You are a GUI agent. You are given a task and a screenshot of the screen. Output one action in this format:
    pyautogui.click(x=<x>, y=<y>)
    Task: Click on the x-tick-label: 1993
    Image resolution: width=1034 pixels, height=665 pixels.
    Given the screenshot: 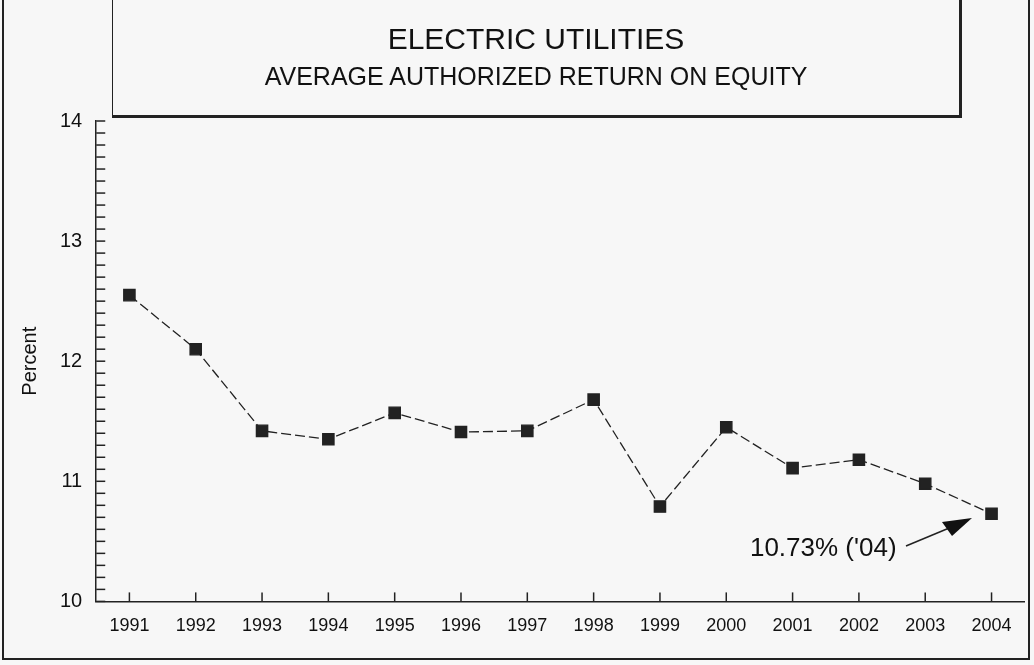 What is the action you would take?
    pyautogui.click(x=262, y=625)
    